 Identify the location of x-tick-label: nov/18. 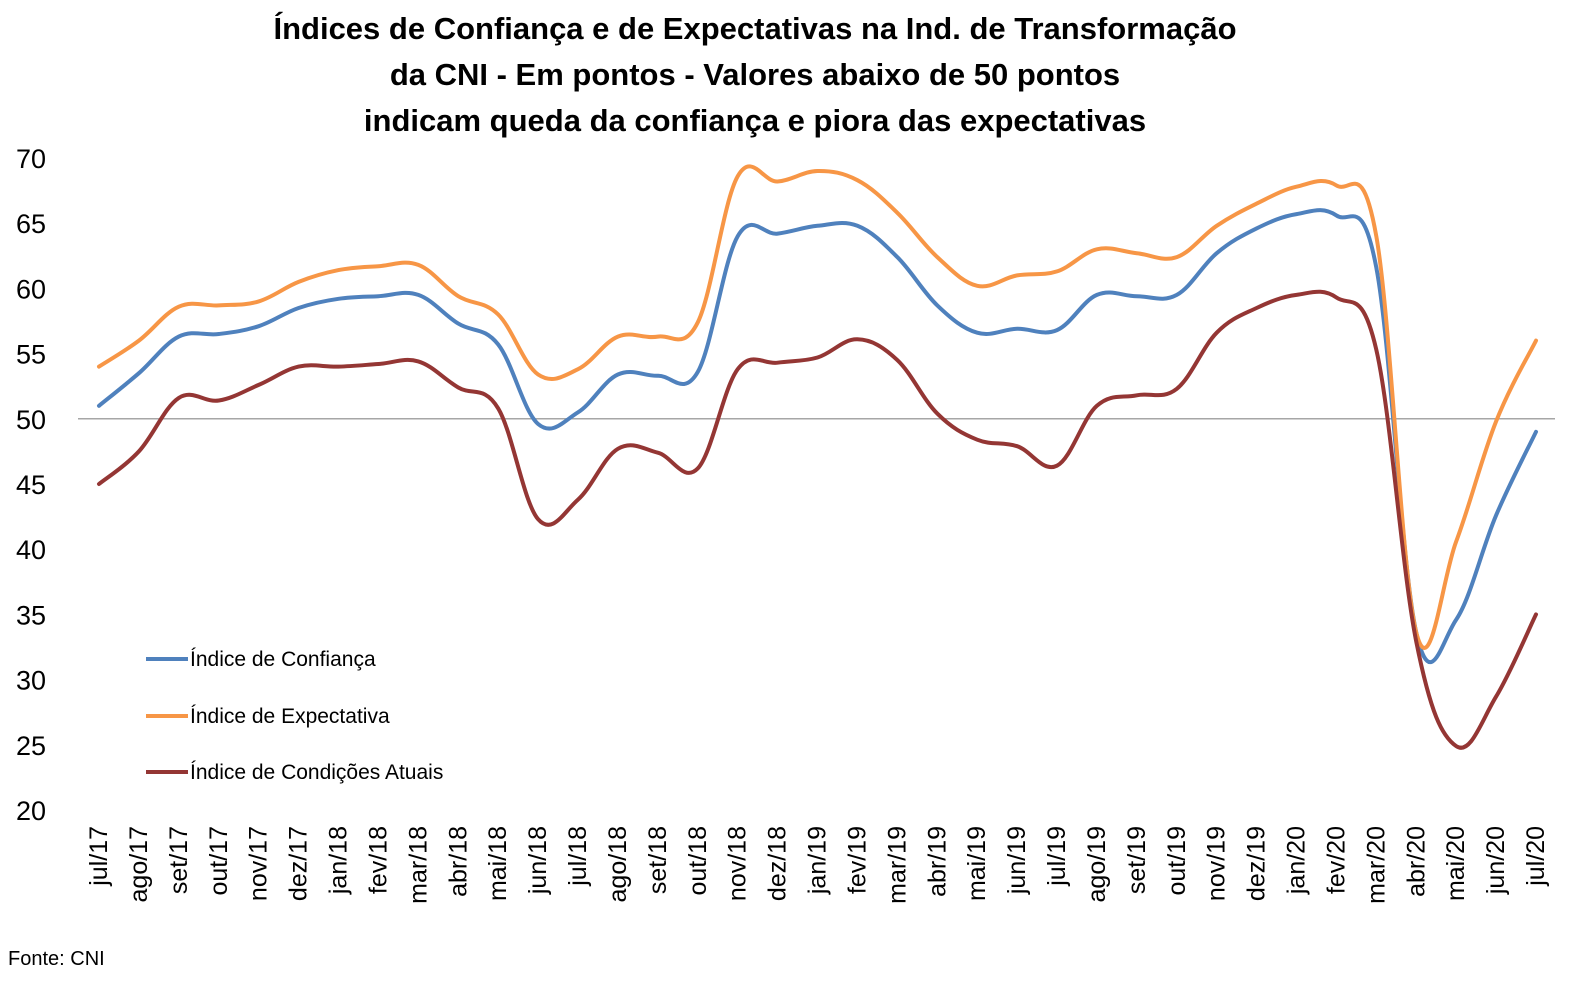
(738, 863).